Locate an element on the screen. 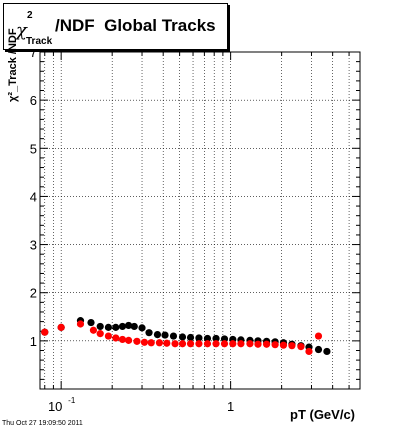 Image resolution: width=400 pixels, height=433 pixels. x-tick-label: 10 is located at coordinates (55, 406).